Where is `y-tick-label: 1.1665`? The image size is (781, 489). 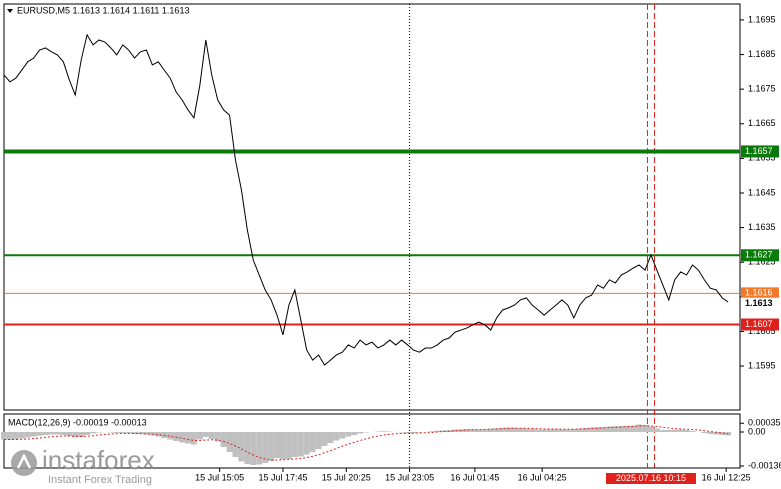
y-tick-label: 1.1665 is located at coordinates (762, 123).